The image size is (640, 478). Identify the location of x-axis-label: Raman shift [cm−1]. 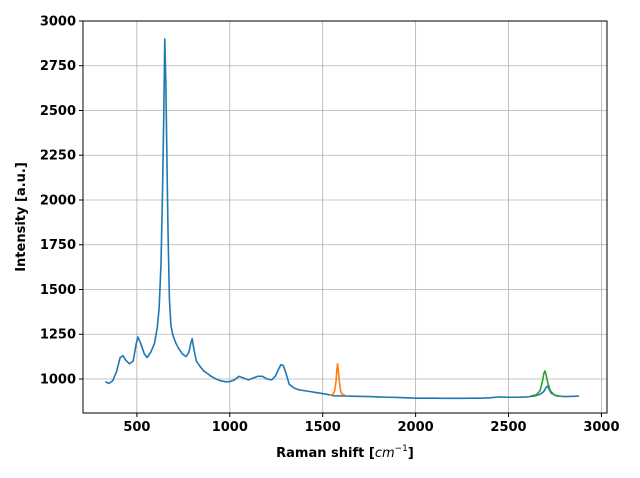
(345, 452).